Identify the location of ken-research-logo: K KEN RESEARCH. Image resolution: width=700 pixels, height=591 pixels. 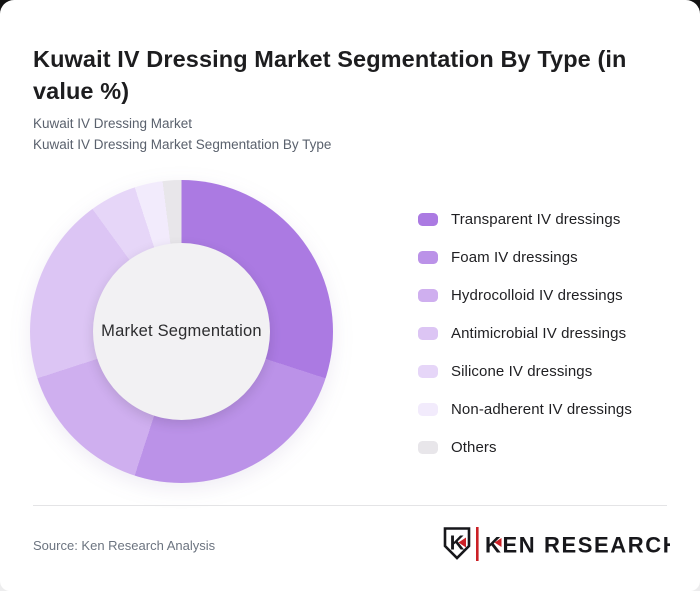
(560, 547).